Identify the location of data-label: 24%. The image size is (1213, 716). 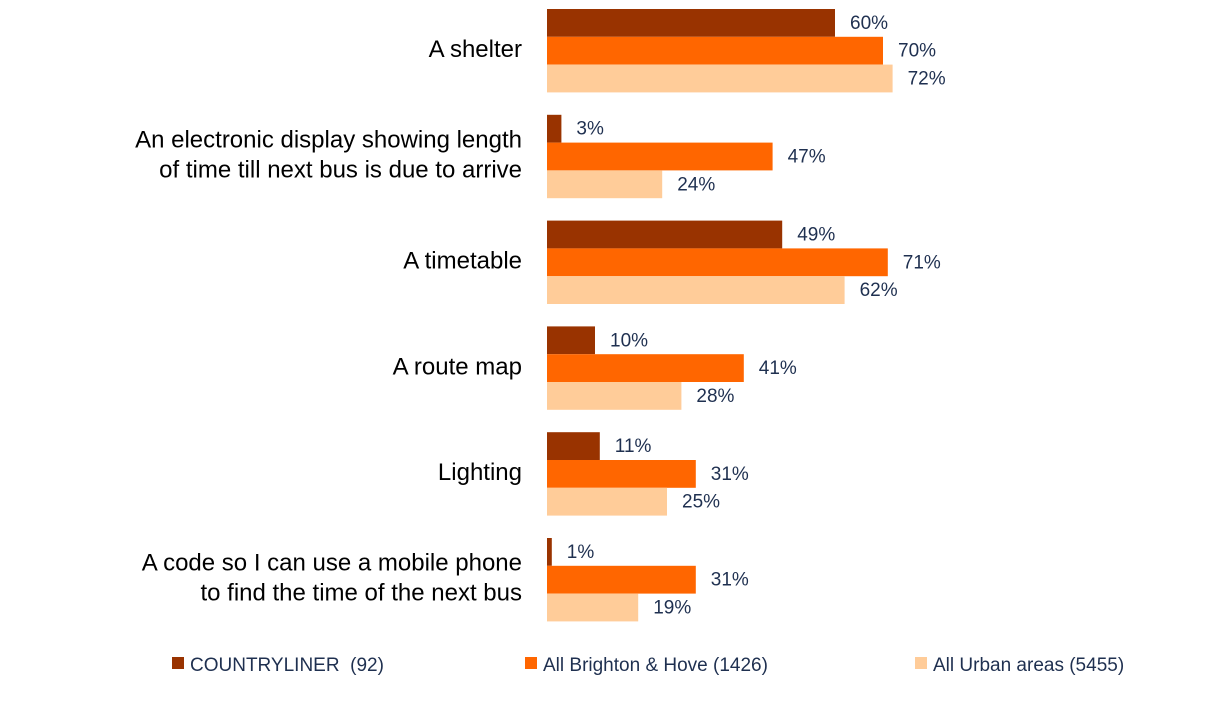
(696, 184).